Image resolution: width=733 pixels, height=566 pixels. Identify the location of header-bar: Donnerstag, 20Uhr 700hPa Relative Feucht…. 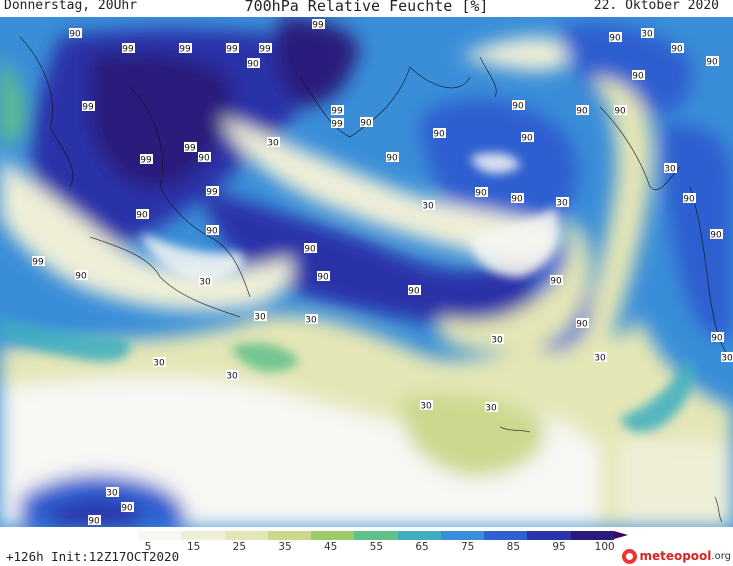
(366, 8).